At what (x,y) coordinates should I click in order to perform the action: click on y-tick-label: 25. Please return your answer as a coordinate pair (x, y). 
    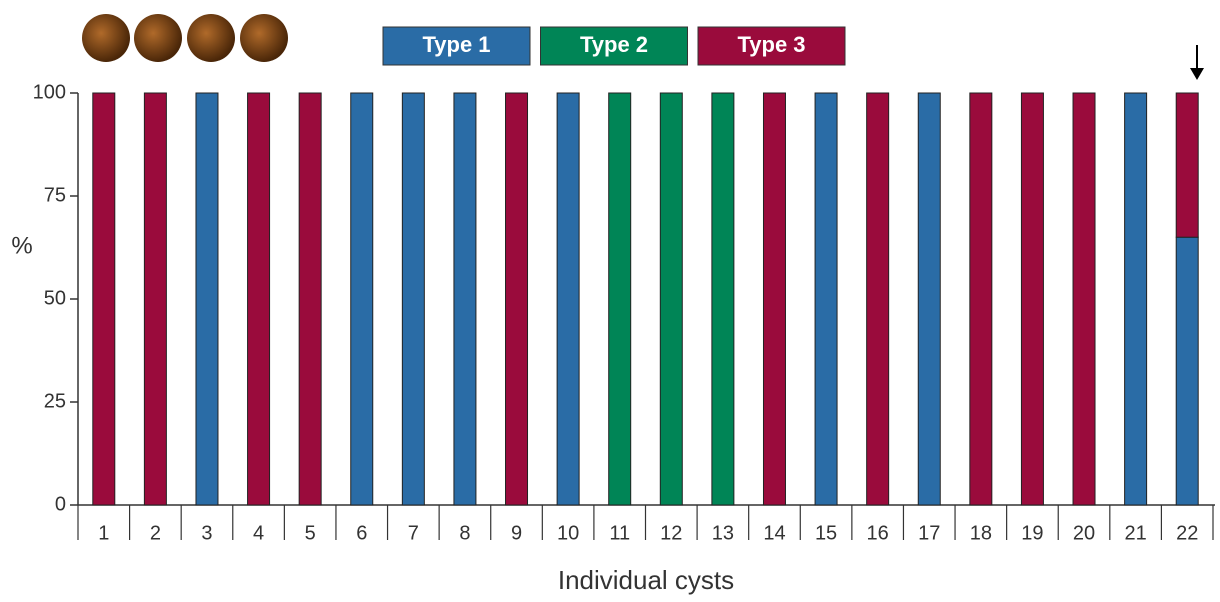
    Looking at the image, I should click on (55, 401).